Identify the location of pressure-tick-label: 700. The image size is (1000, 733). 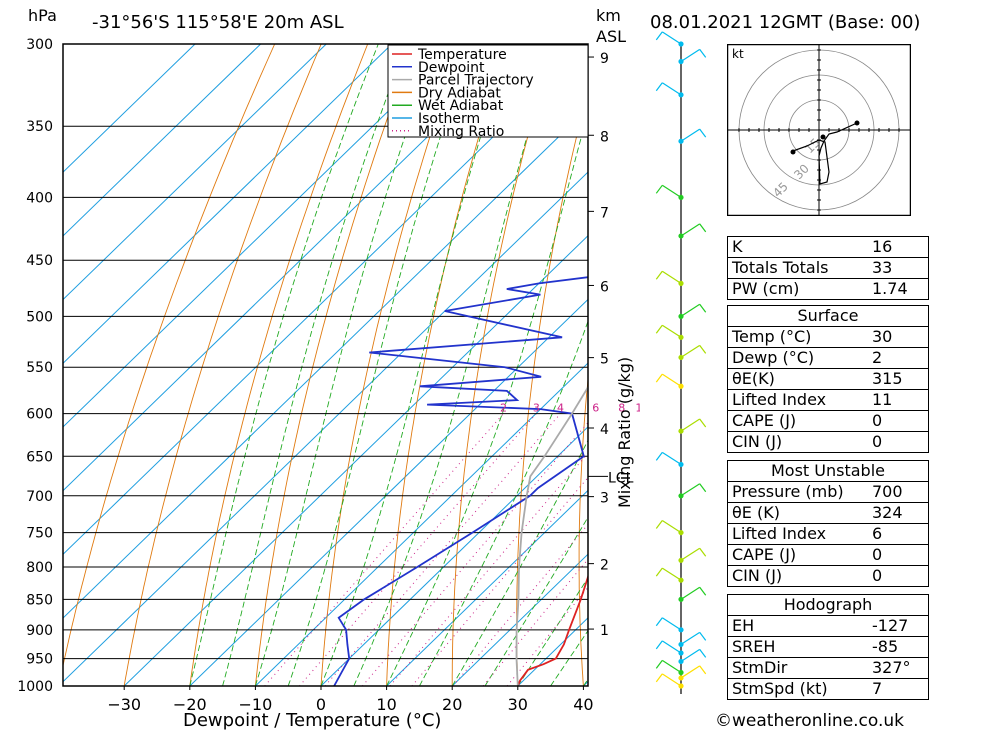
(39, 497).